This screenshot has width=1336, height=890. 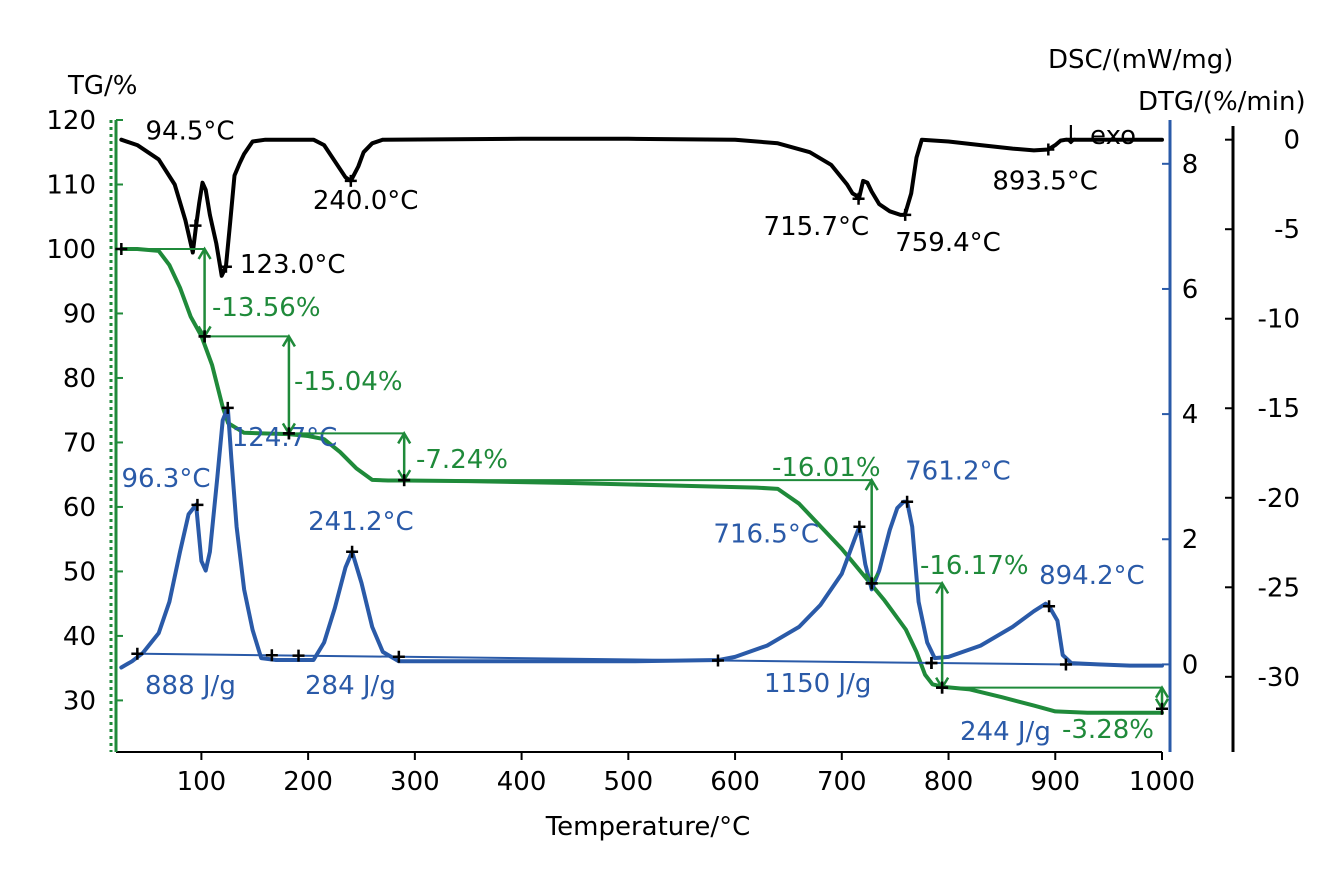 What do you see at coordinates (1092, 576) in the screenshot?
I see `dsc-peak-label: 894.2°C` at bounding box center [1092, 576].